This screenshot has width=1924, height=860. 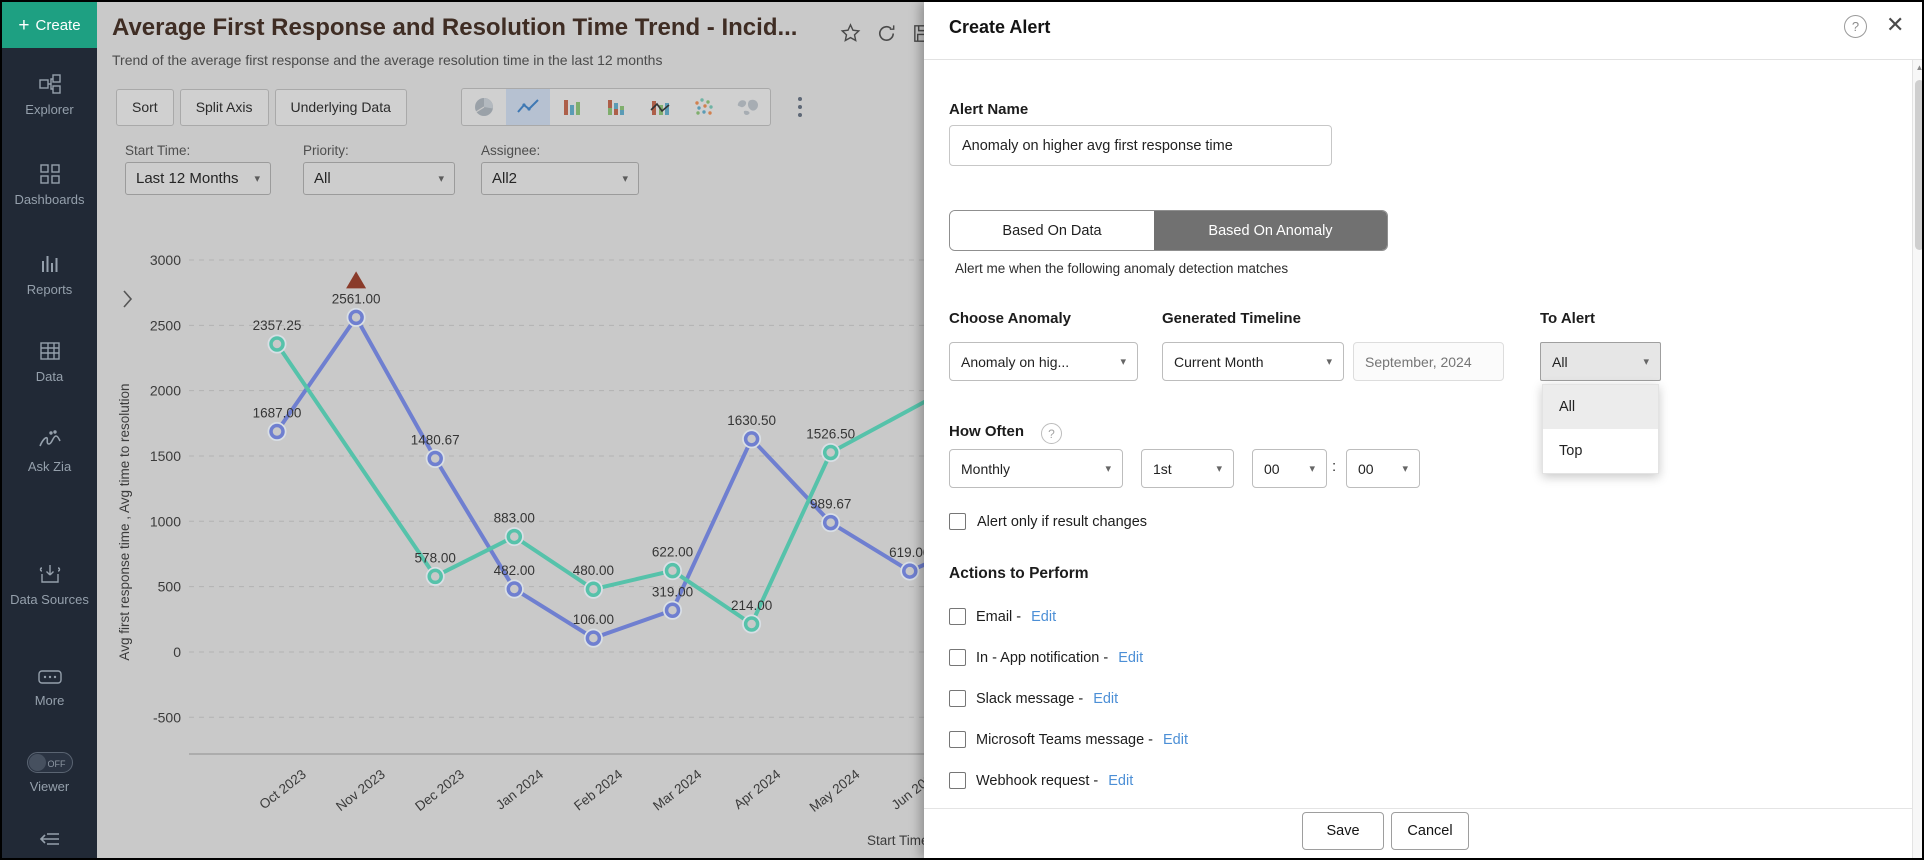 What do you see at coordinates (49, 584) in the screenshot?
I see `sidebar-item-data-sources: Data Sources` at bounding box center [49, 584].